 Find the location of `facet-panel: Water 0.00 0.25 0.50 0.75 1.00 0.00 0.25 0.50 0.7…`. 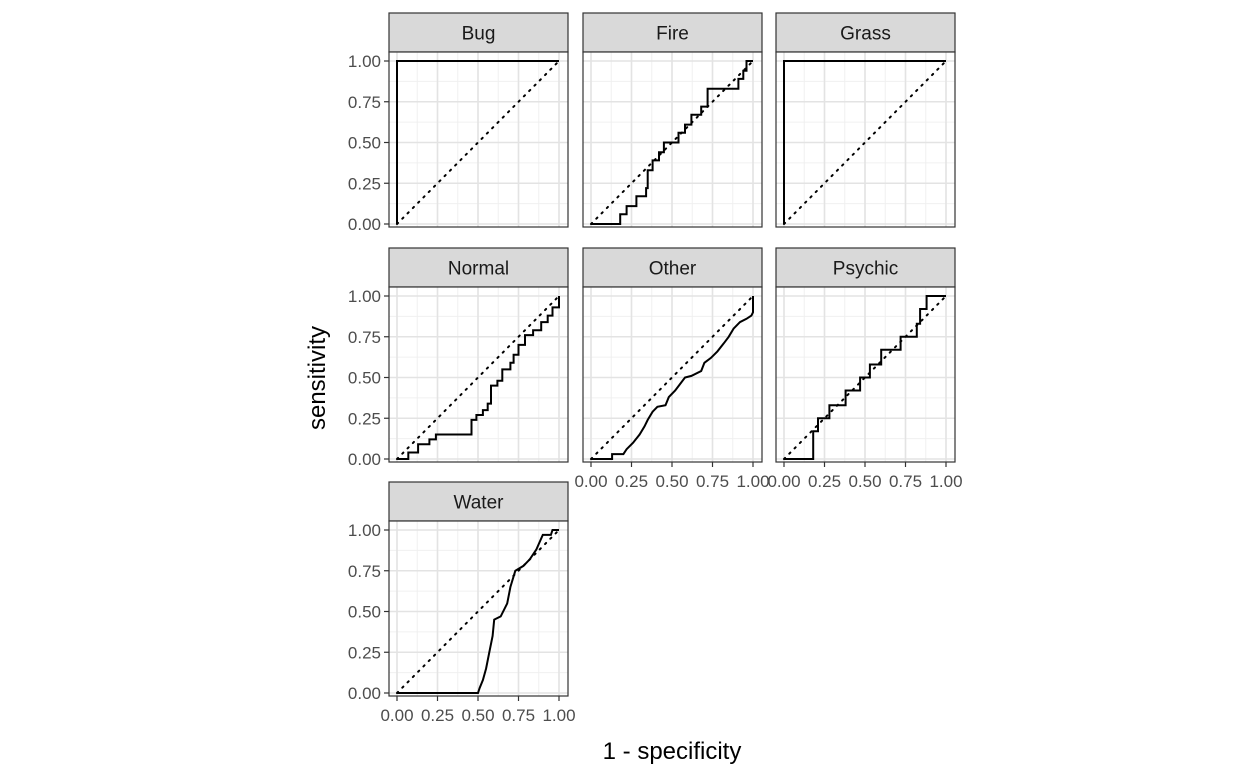

facet-panel: Water 0.00 0.25 0.50 0.75 1.00 0.00 0.25 0.50 0.7… is located at coordinates (462, 603).